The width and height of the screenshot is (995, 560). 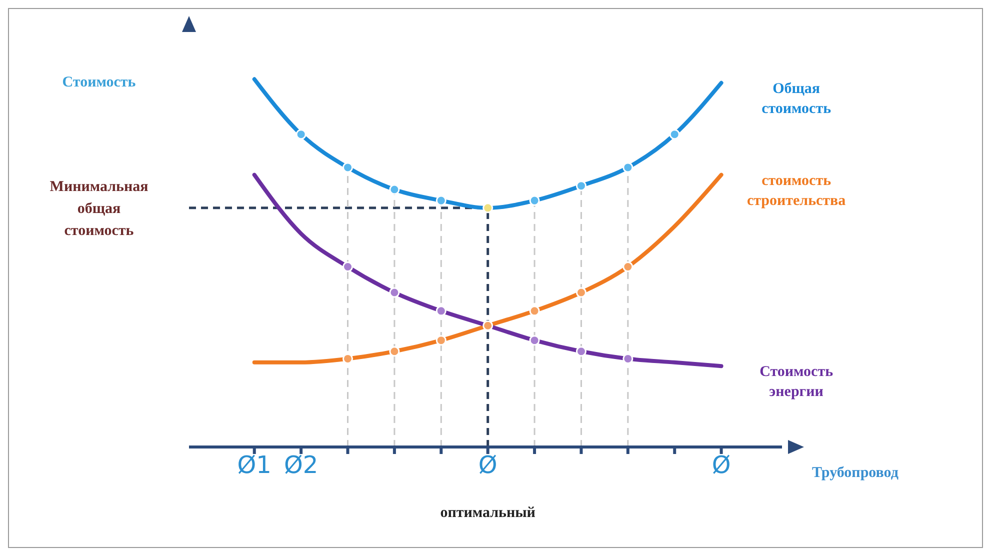 What do you see at coordinates (99, 82) in the screenshot?
I see `y-axis-title: Стоимость` at bounding box center [99, 82].